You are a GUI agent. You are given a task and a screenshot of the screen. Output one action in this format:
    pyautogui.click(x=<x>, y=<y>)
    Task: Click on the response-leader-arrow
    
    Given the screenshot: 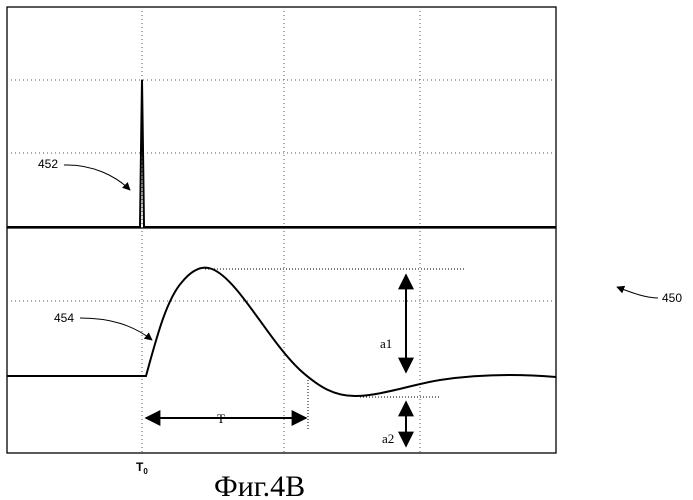 What is the action you would take?
    pyautogui.click(x=116, y=329)
    